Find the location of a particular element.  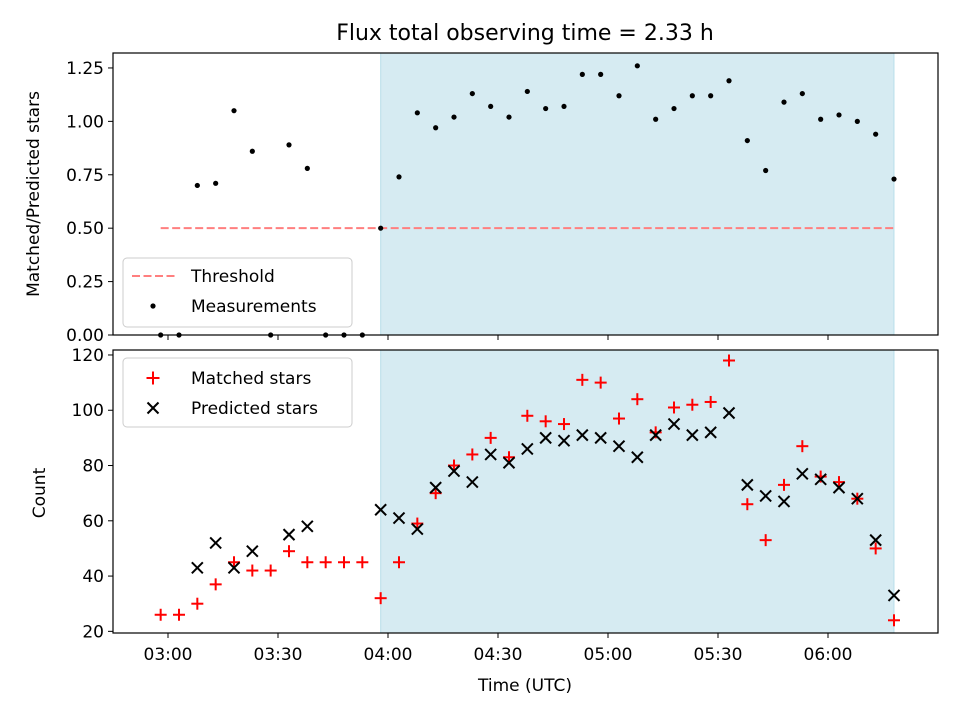

y-tick-label: 60 is located at coordinates (93, 522).